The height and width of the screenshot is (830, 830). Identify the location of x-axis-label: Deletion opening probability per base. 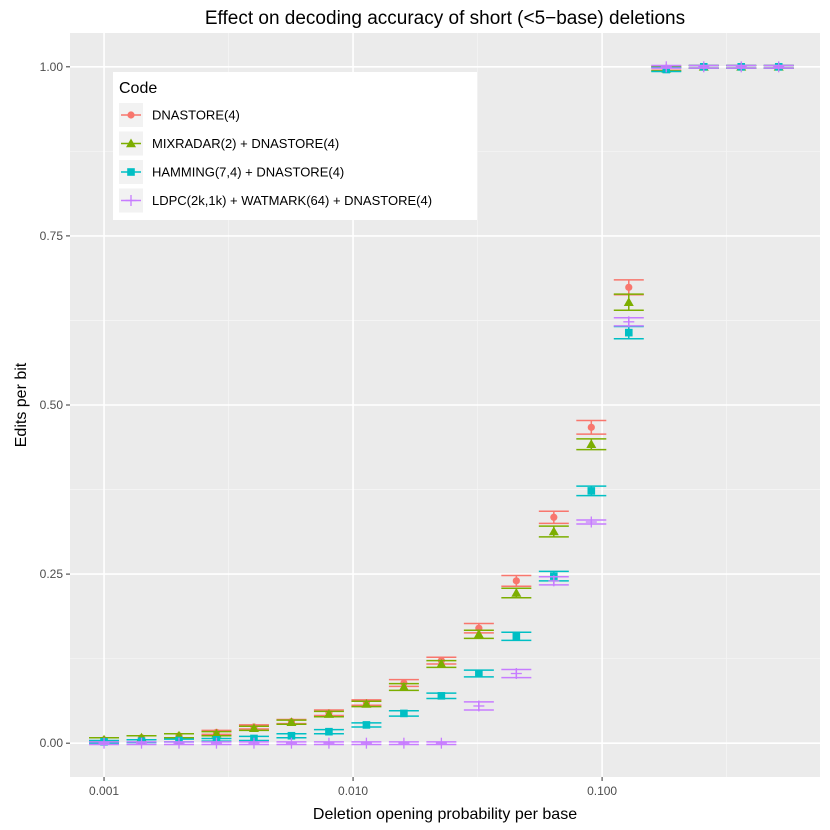
(445, 814).